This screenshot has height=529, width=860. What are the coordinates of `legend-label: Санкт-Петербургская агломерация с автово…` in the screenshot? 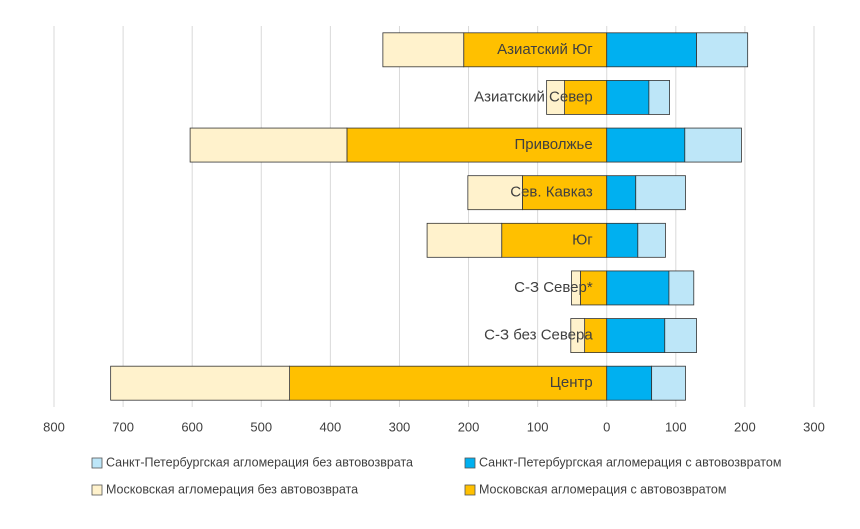 It's located at (630, 462).